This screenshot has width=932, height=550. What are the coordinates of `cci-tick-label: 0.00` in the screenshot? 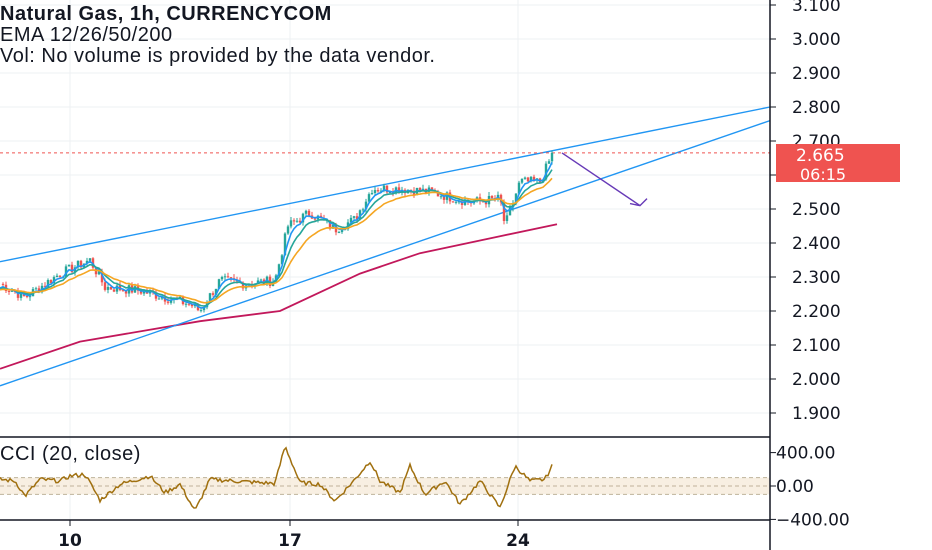 It's located at (795, 487).